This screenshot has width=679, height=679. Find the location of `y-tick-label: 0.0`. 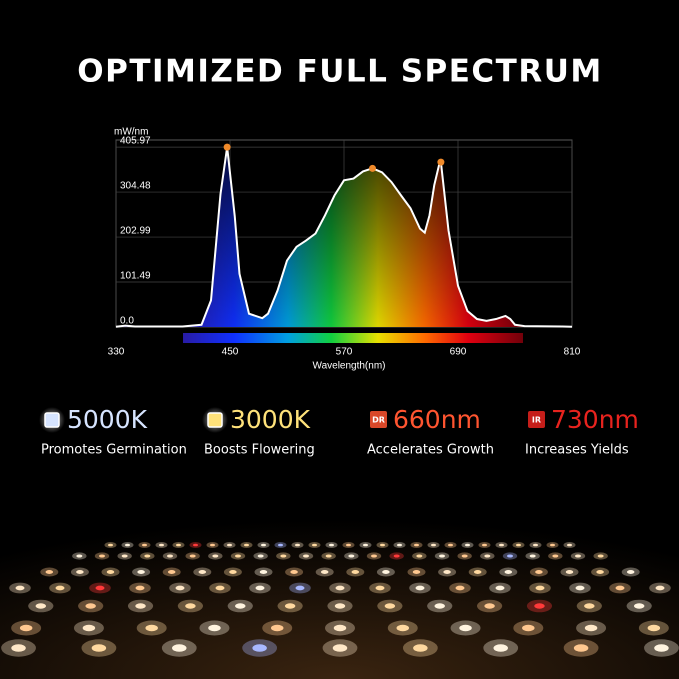

y-tick-label: 0.0 is located at coordinates (127, 321).